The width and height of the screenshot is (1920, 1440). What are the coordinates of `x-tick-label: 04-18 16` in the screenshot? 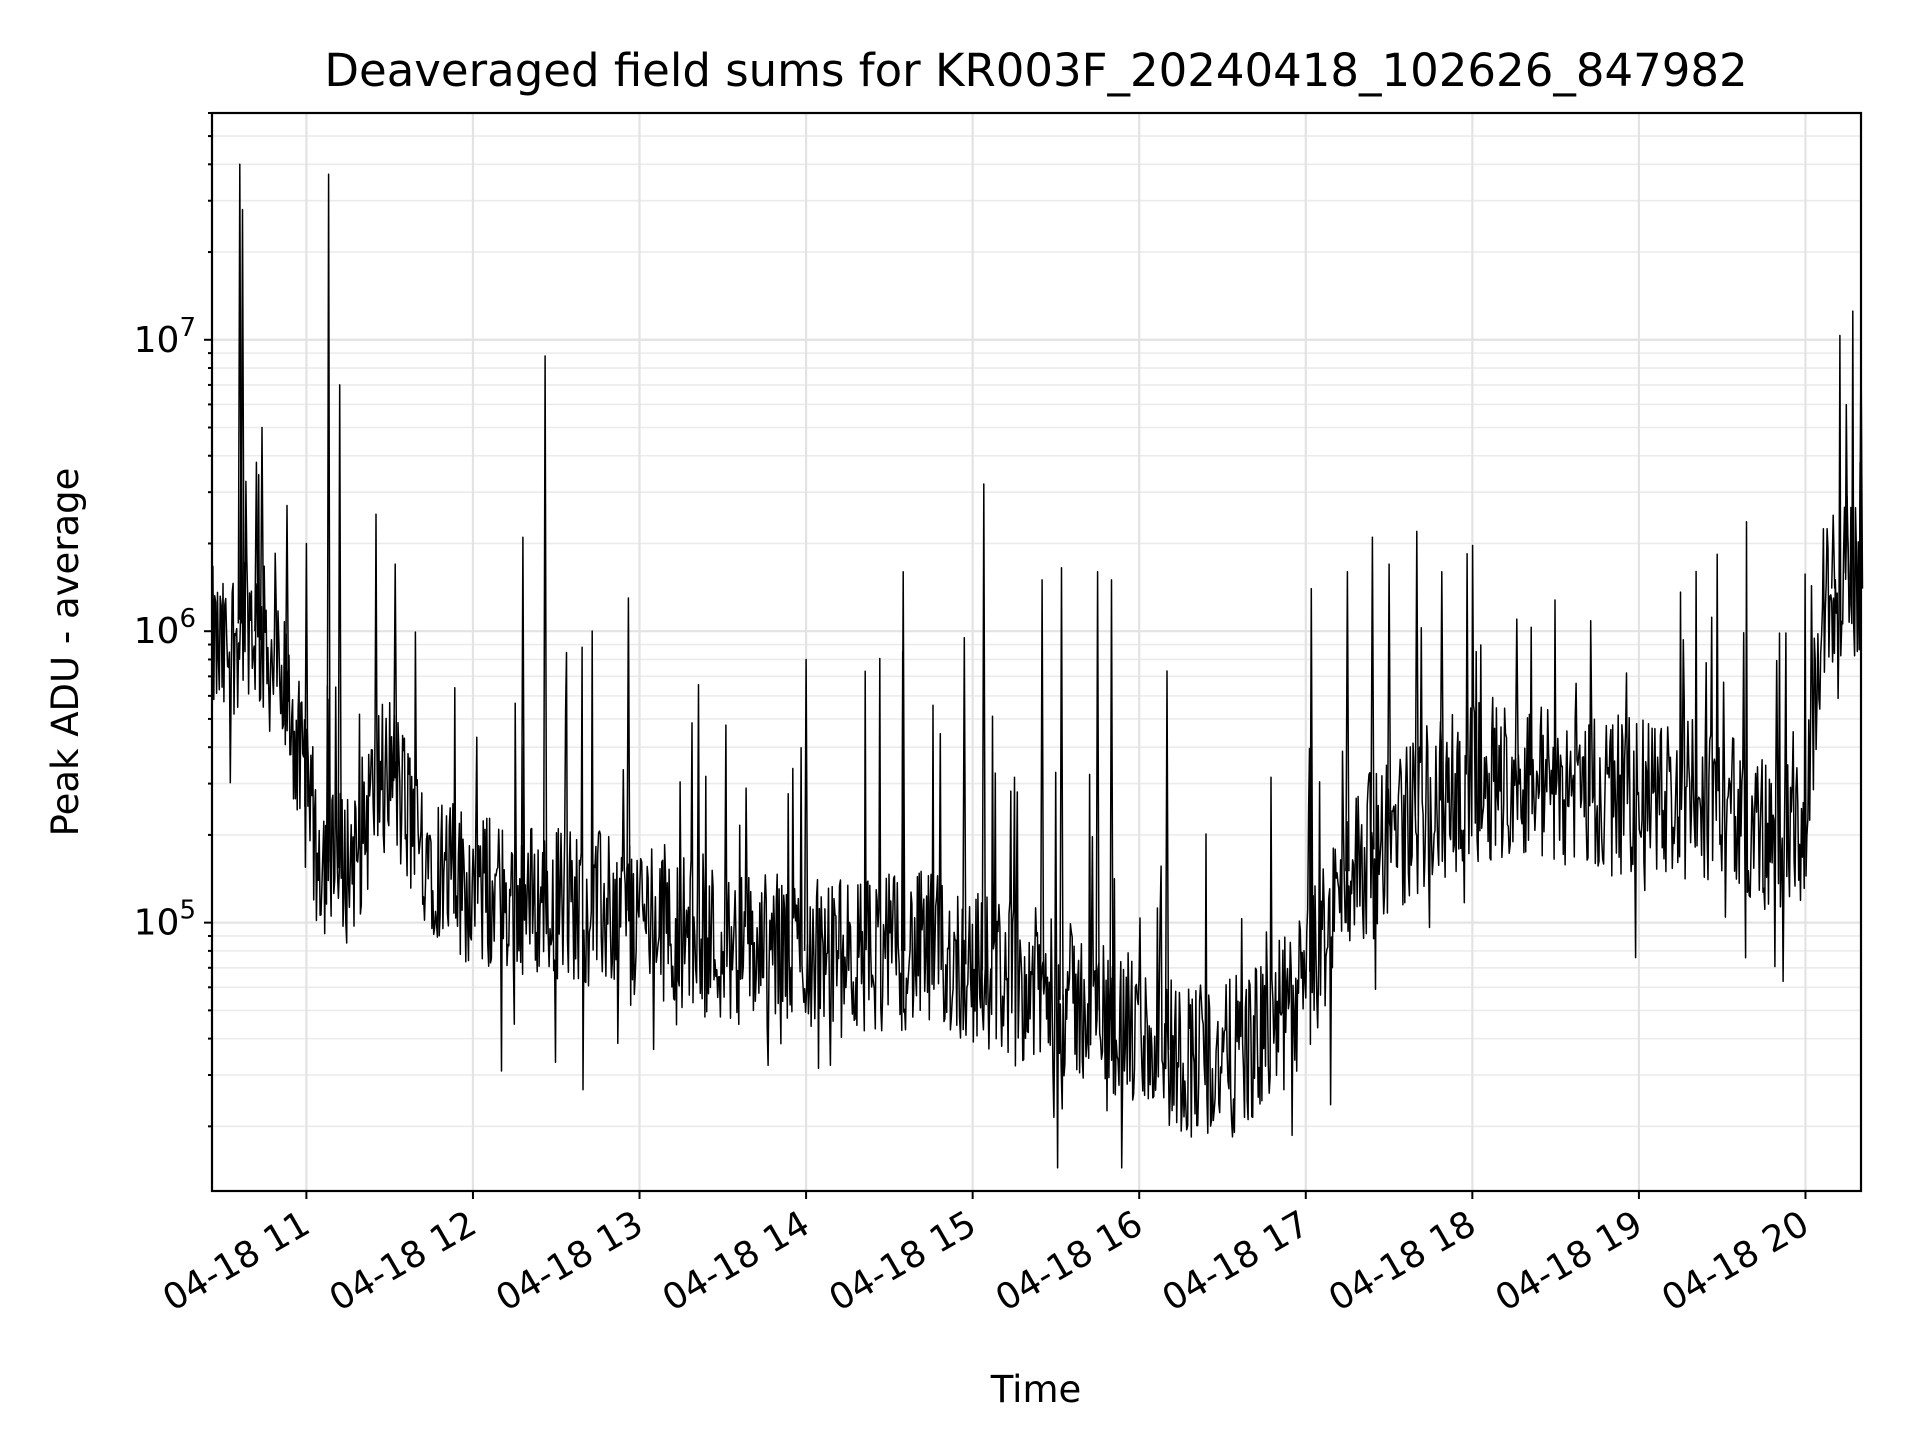 It's located at (1069, 1261).